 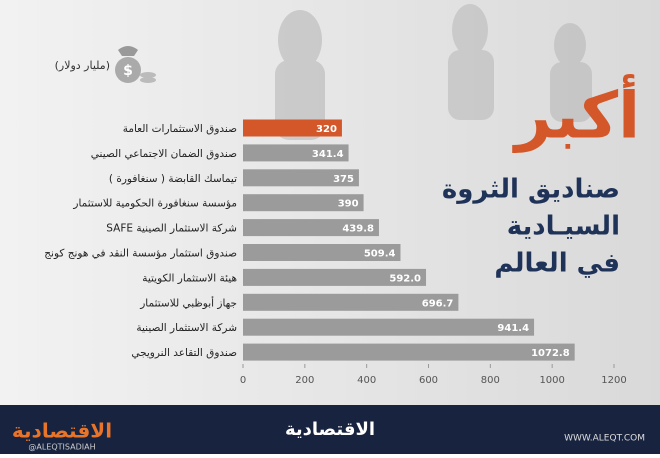 What do you see at coordinates (557, 264) in the screenshot?
I see `subtitle-line: في العالم` at bounding box center [557, 264].